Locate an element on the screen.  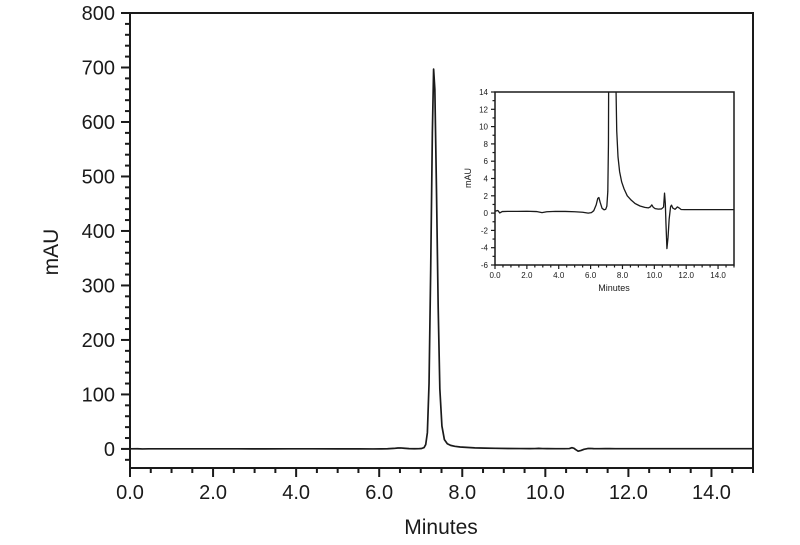
inset-axis-ticks is located at coordinates (613, 180).